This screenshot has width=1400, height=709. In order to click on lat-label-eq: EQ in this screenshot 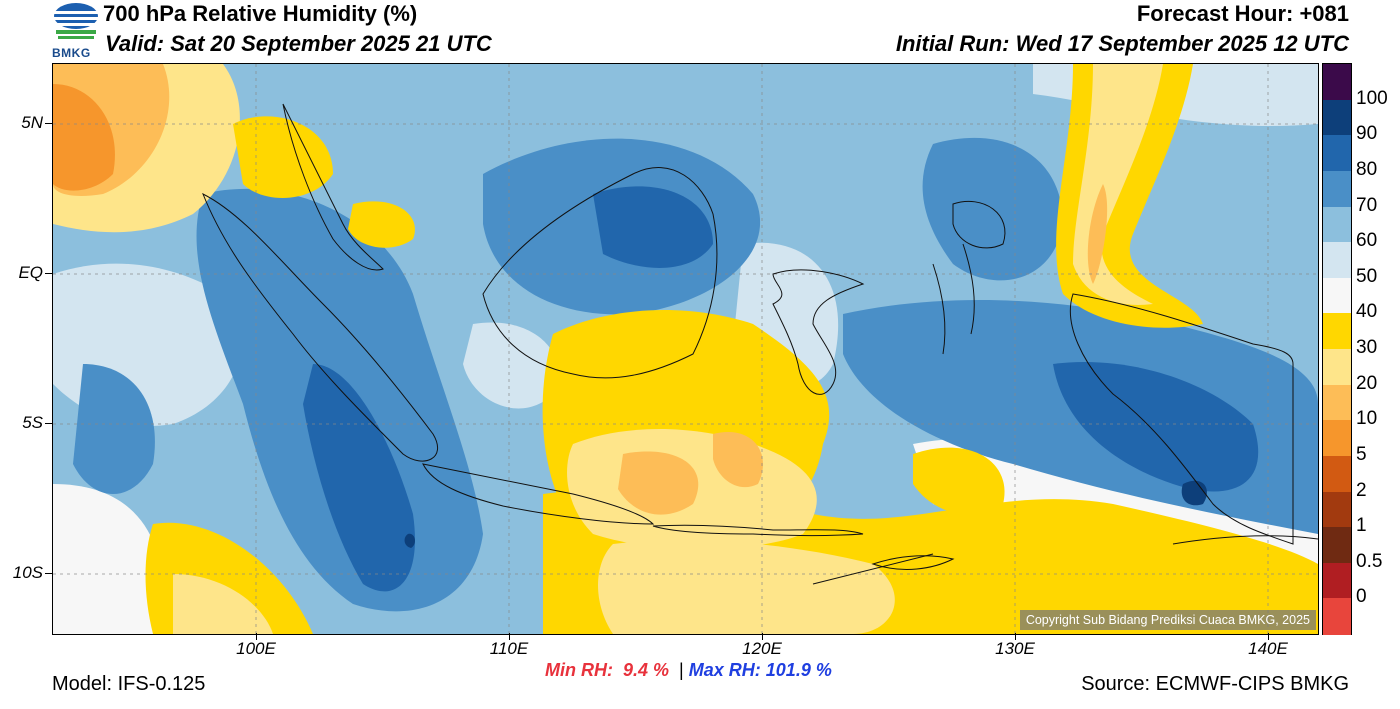, I will do `click(30, 272)`.